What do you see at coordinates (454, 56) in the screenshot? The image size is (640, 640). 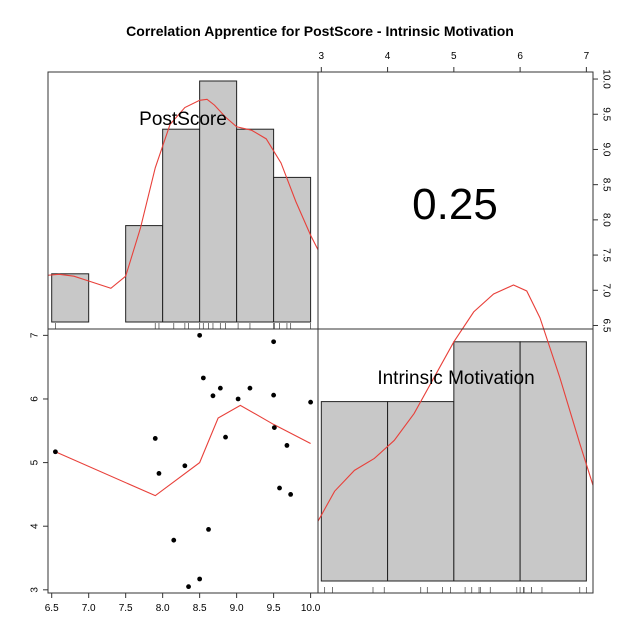 I see `x-tick-label: 5` at bounding box center [454, 56].